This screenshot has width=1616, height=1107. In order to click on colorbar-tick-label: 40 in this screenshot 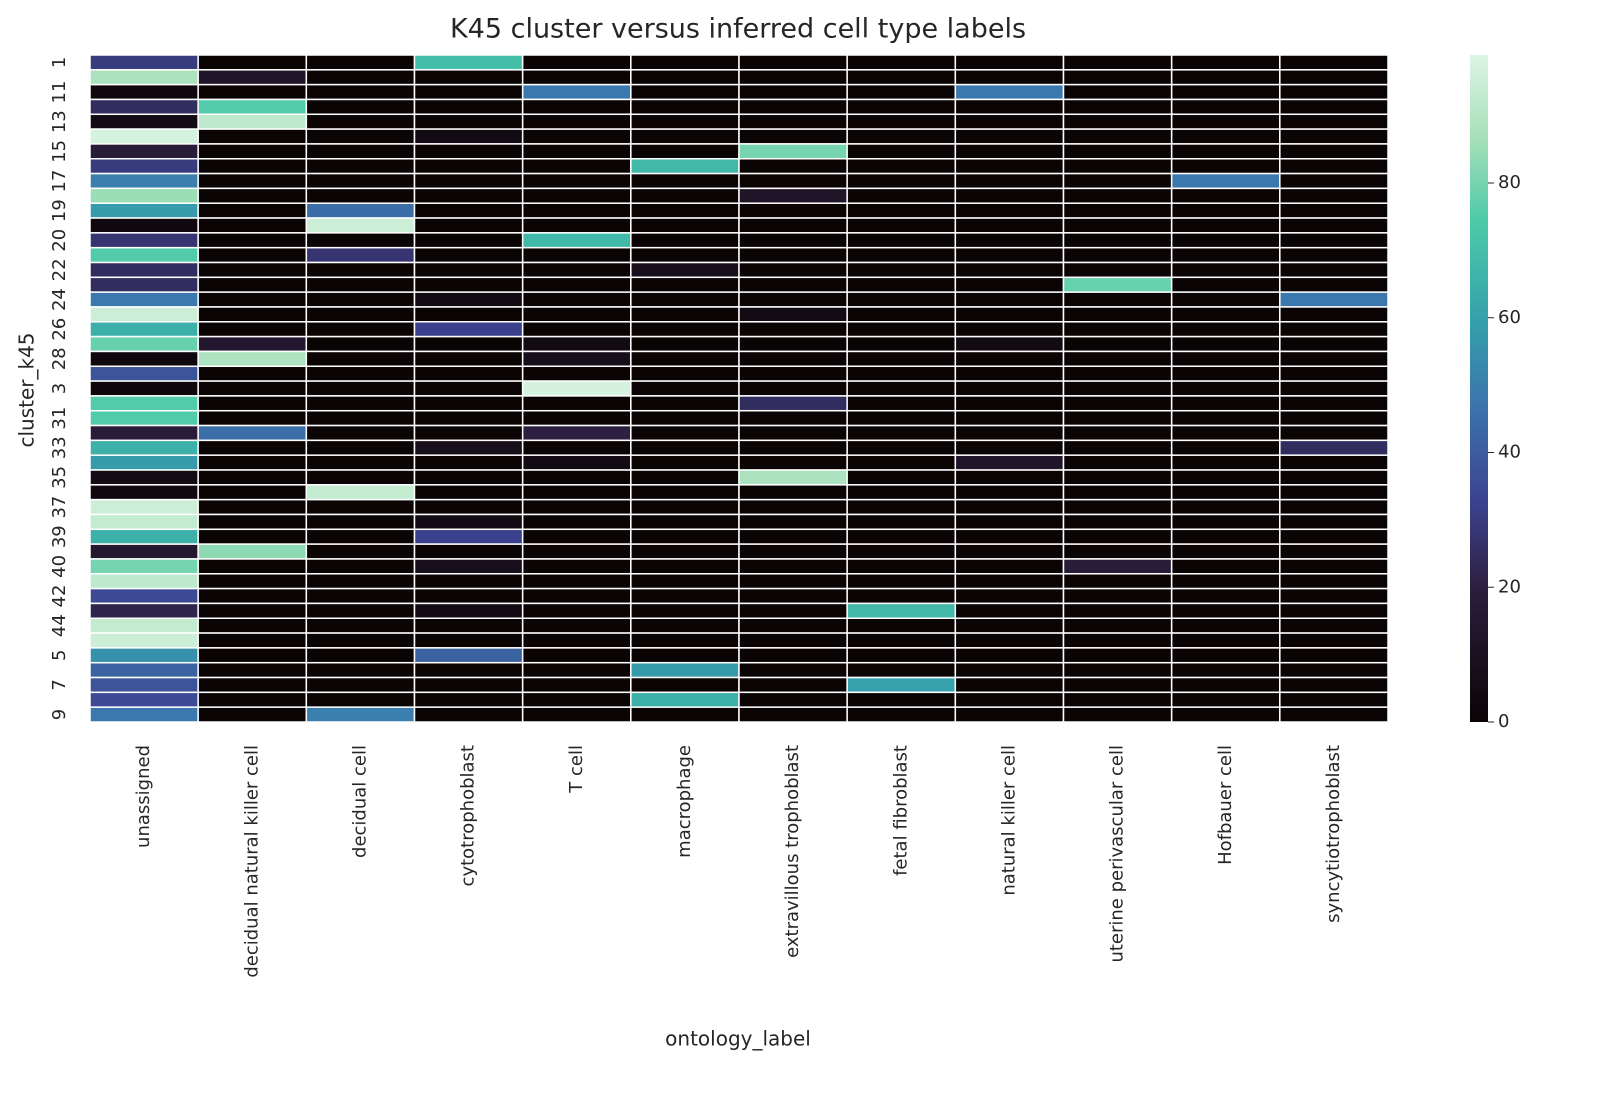, I will do `click(1509, 452)`.